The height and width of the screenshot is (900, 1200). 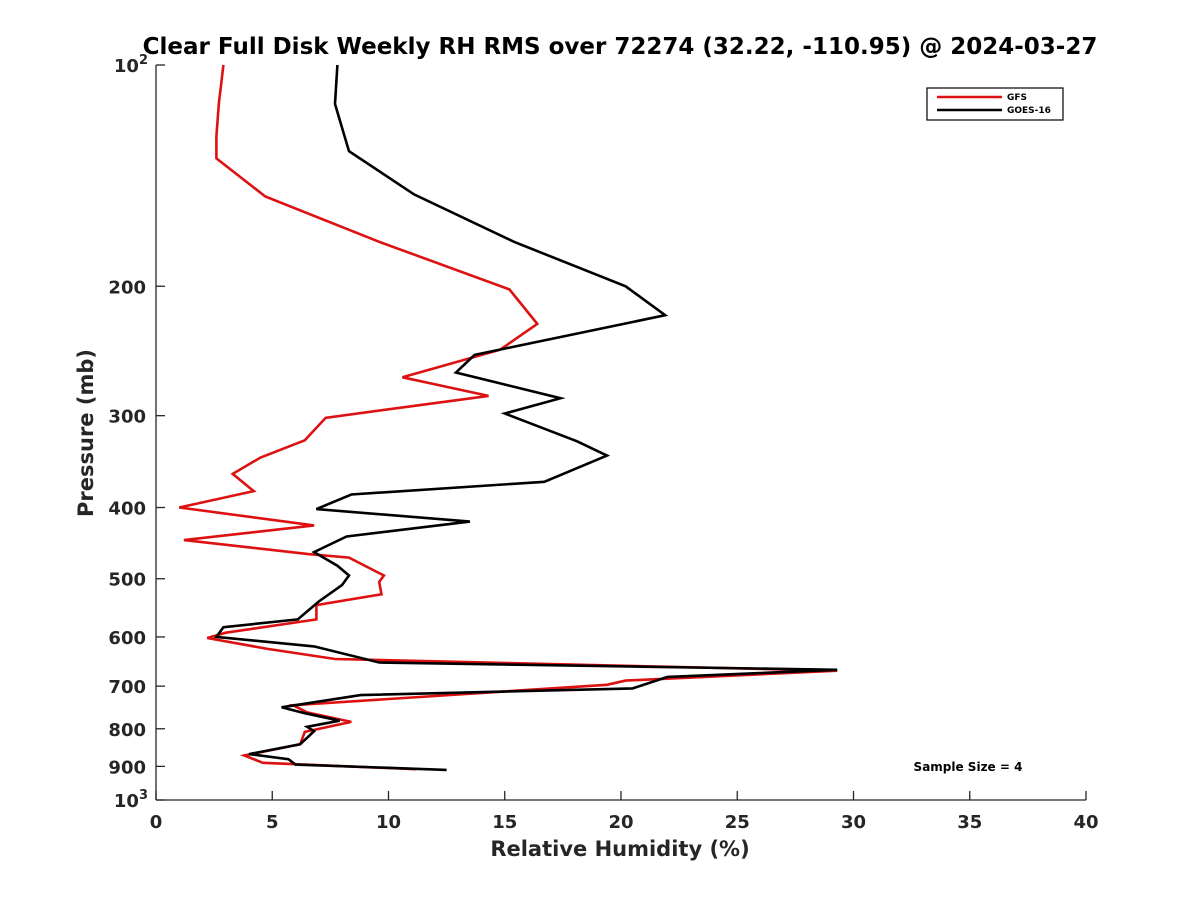 What do you see at coordinates (127, 509) in the screenshot?
I see `y-tick-label: 400` at bounding box center [127, 509].